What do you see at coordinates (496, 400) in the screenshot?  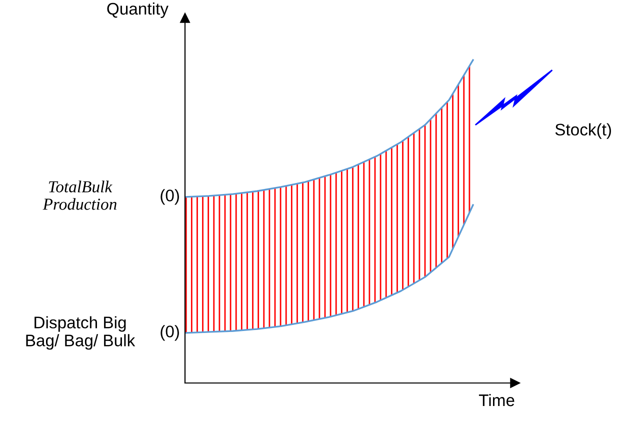 I see `x-axis-title: Time` at bounding box center [496, 400].